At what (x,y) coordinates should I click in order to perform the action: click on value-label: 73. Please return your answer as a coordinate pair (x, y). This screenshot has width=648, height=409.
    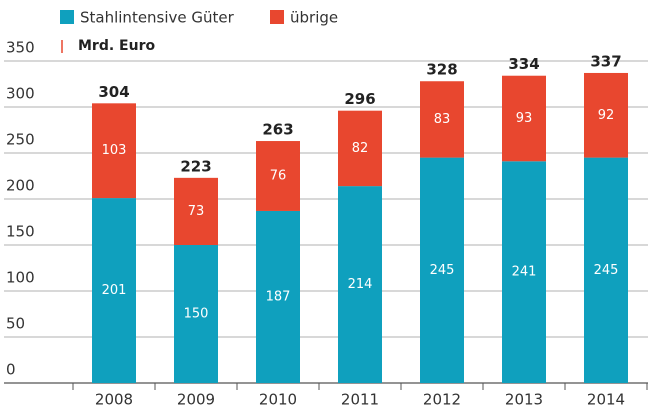
    Looking at the image, I should click on (196, 211).